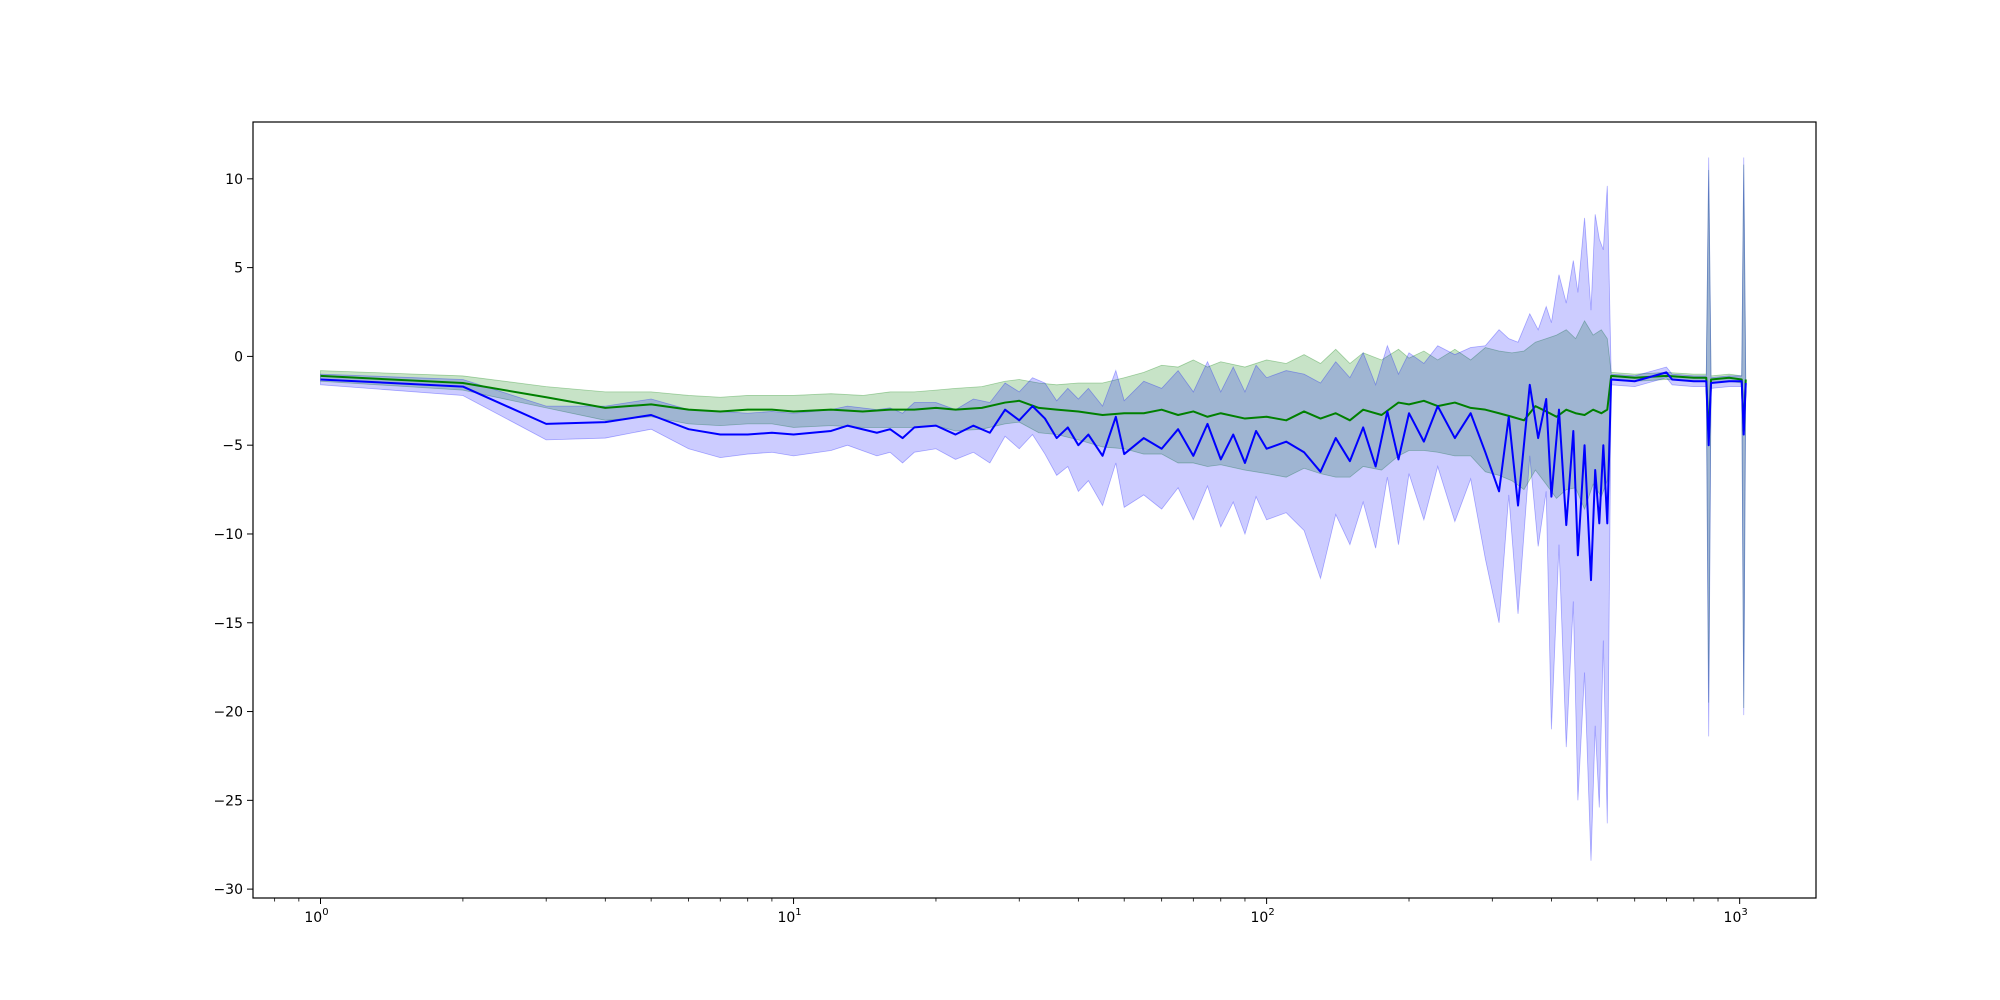 The width and height of the screenshot is (2000, 1000). What do you see at coordinates (234, 180) in the screenshot?
I see `y-tick-label: 10` at bounding box center [234, 180].